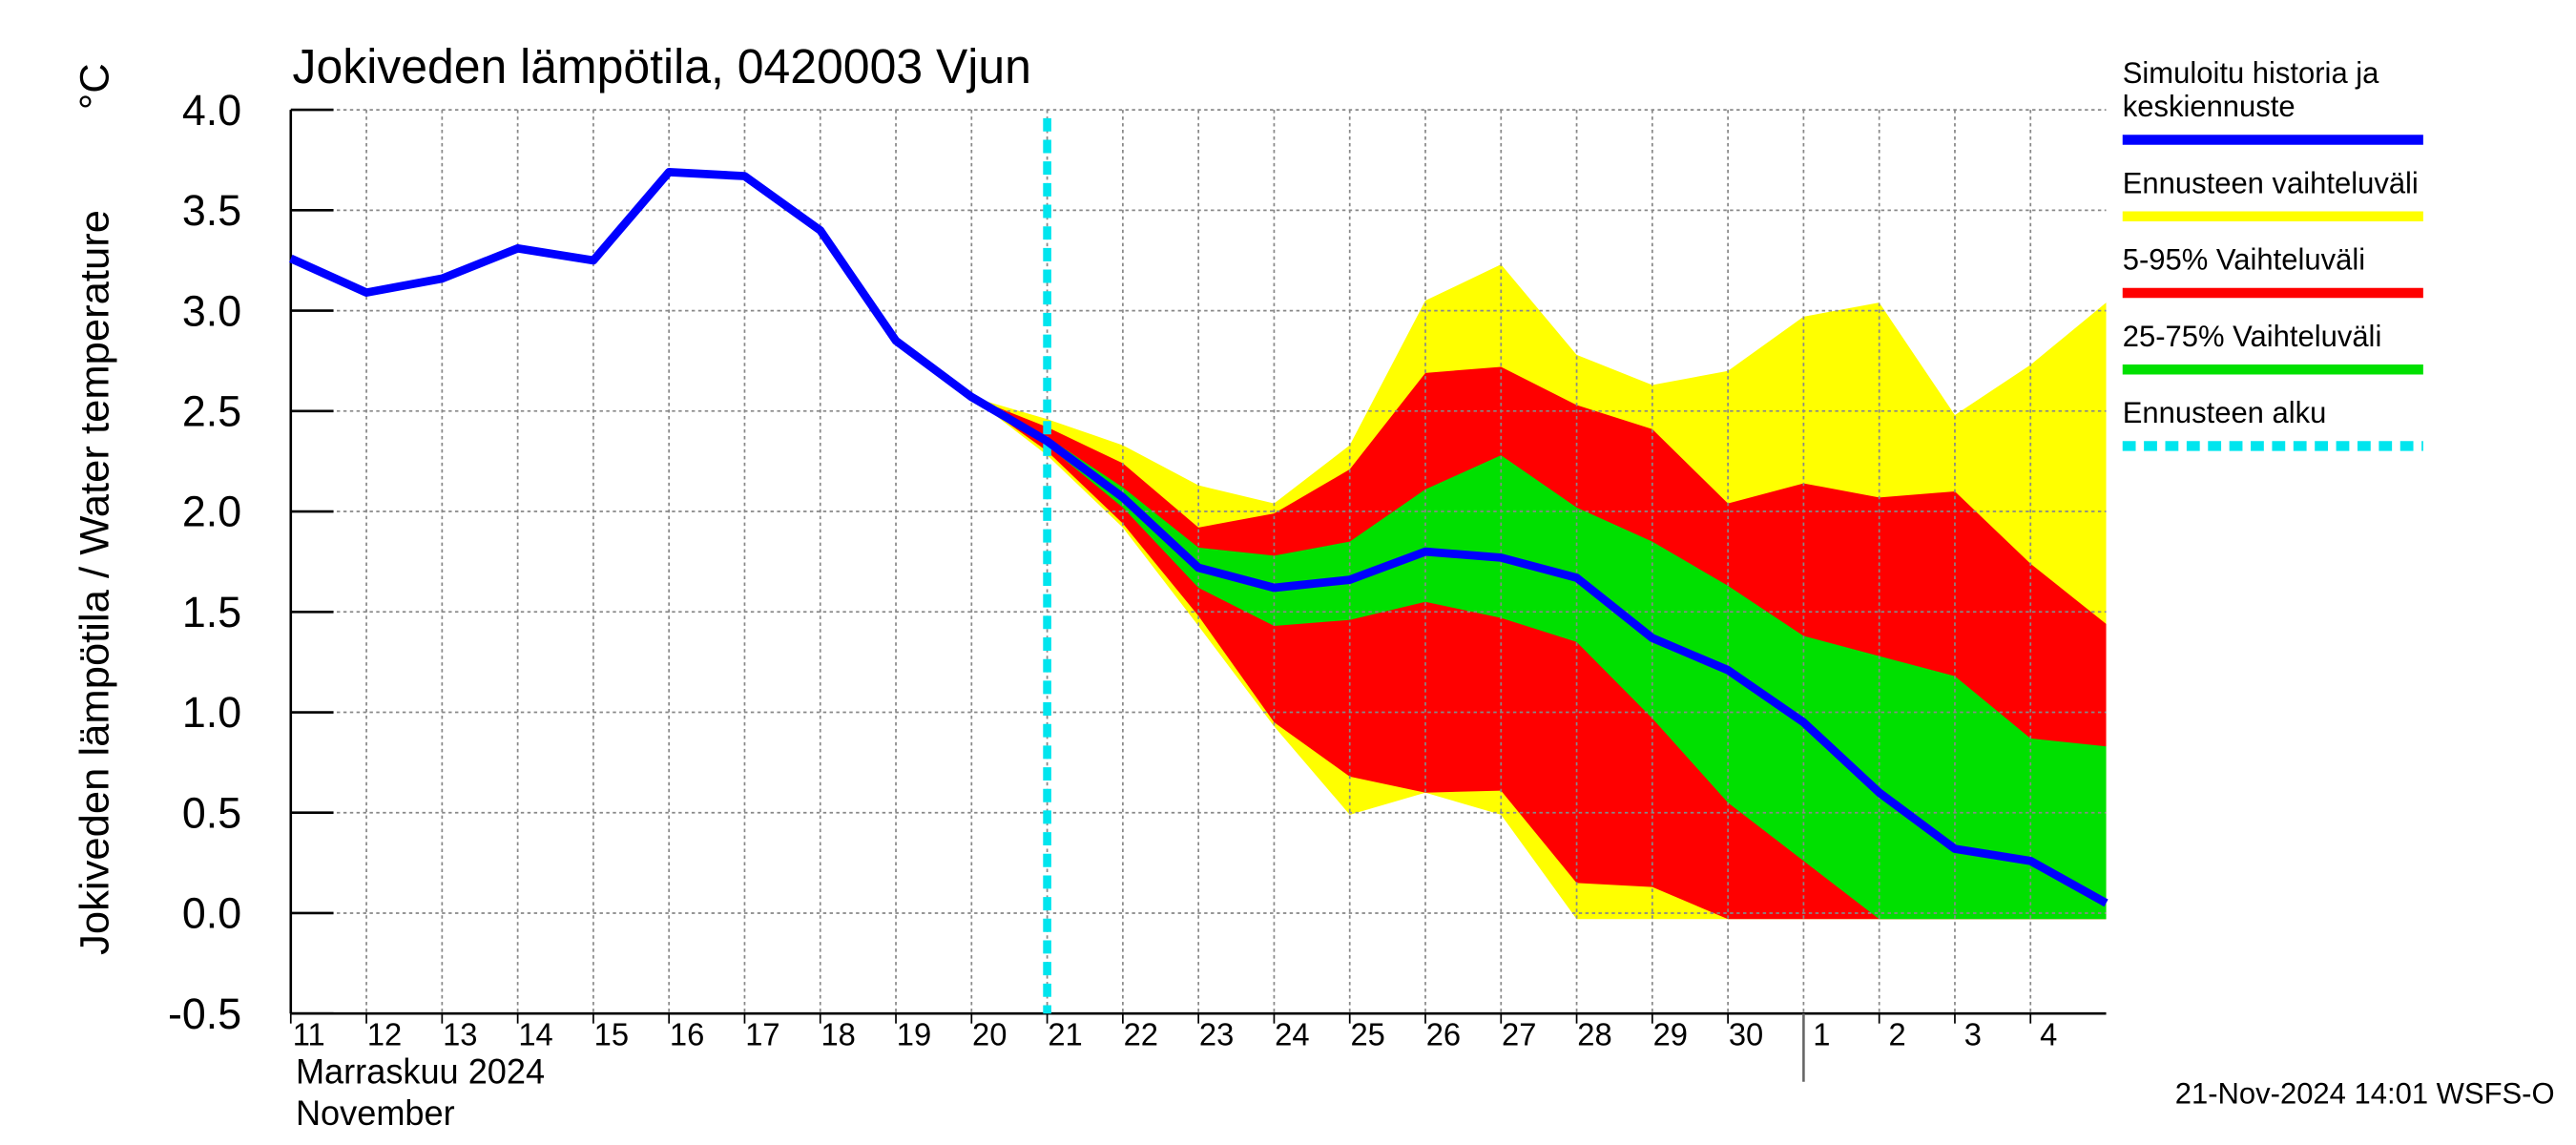 This screenshot has height=1145, width=2576. I want to click on y-tick-label: 1.5, so click(211, 612).